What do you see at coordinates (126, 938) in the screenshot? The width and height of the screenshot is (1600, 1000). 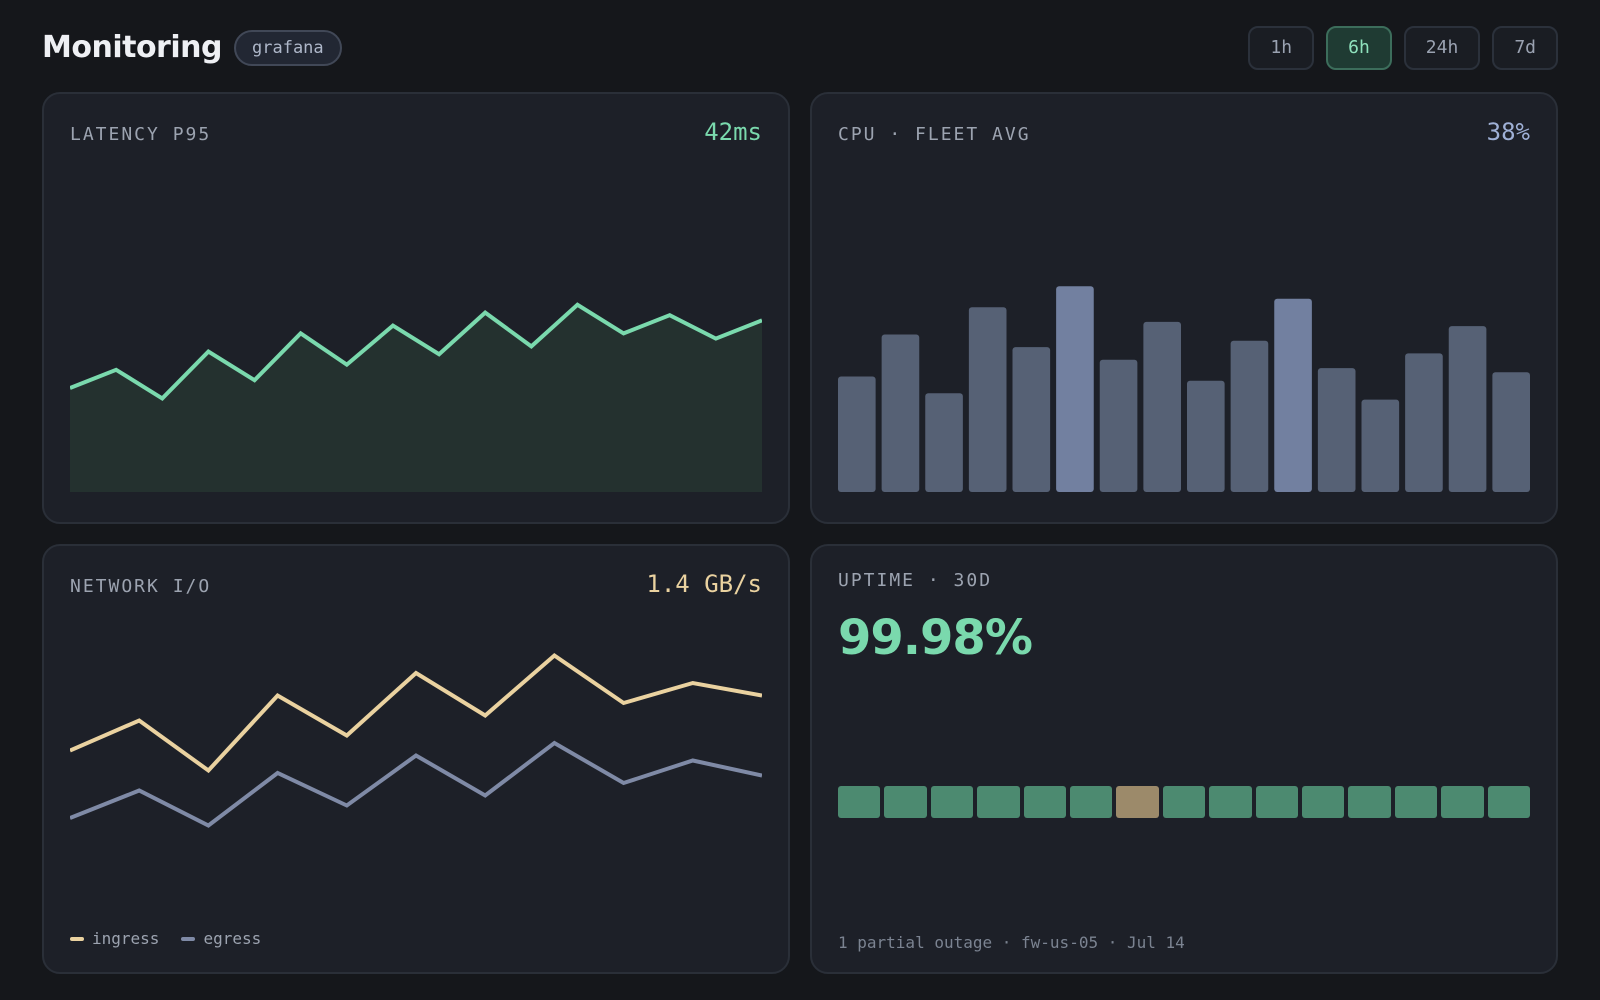 I see `legend-ingress-label: ingress` at bounding box center [126, 938].